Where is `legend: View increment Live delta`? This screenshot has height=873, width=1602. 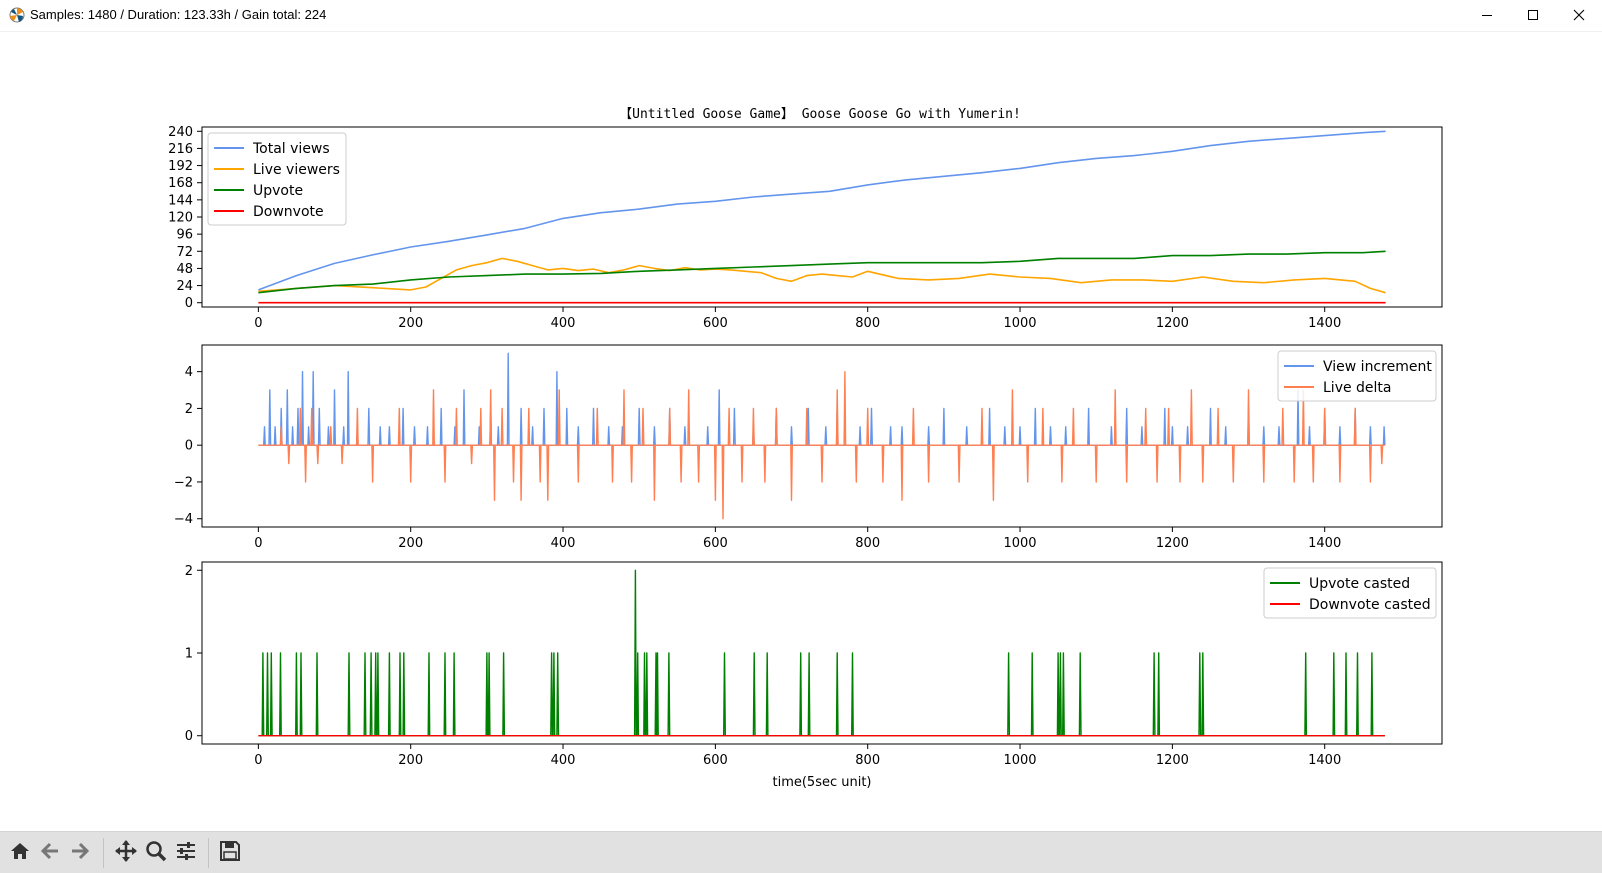 legend: View increment Live delta is located at coordinates (1357, 376).